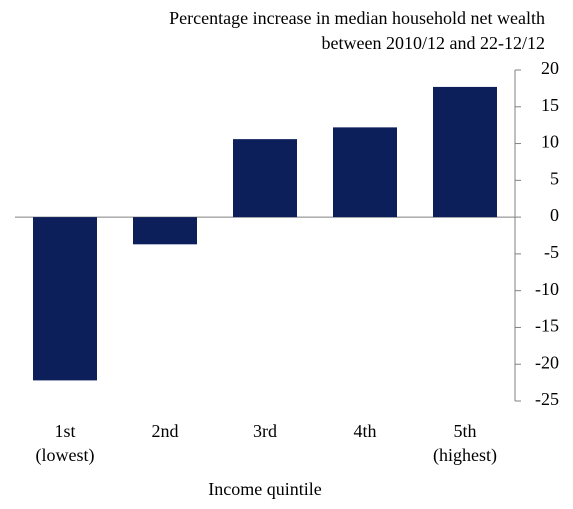 The height and width of the screenshot is (509, 573). I want to click on y-tick-label: 15, so click(550, 105).